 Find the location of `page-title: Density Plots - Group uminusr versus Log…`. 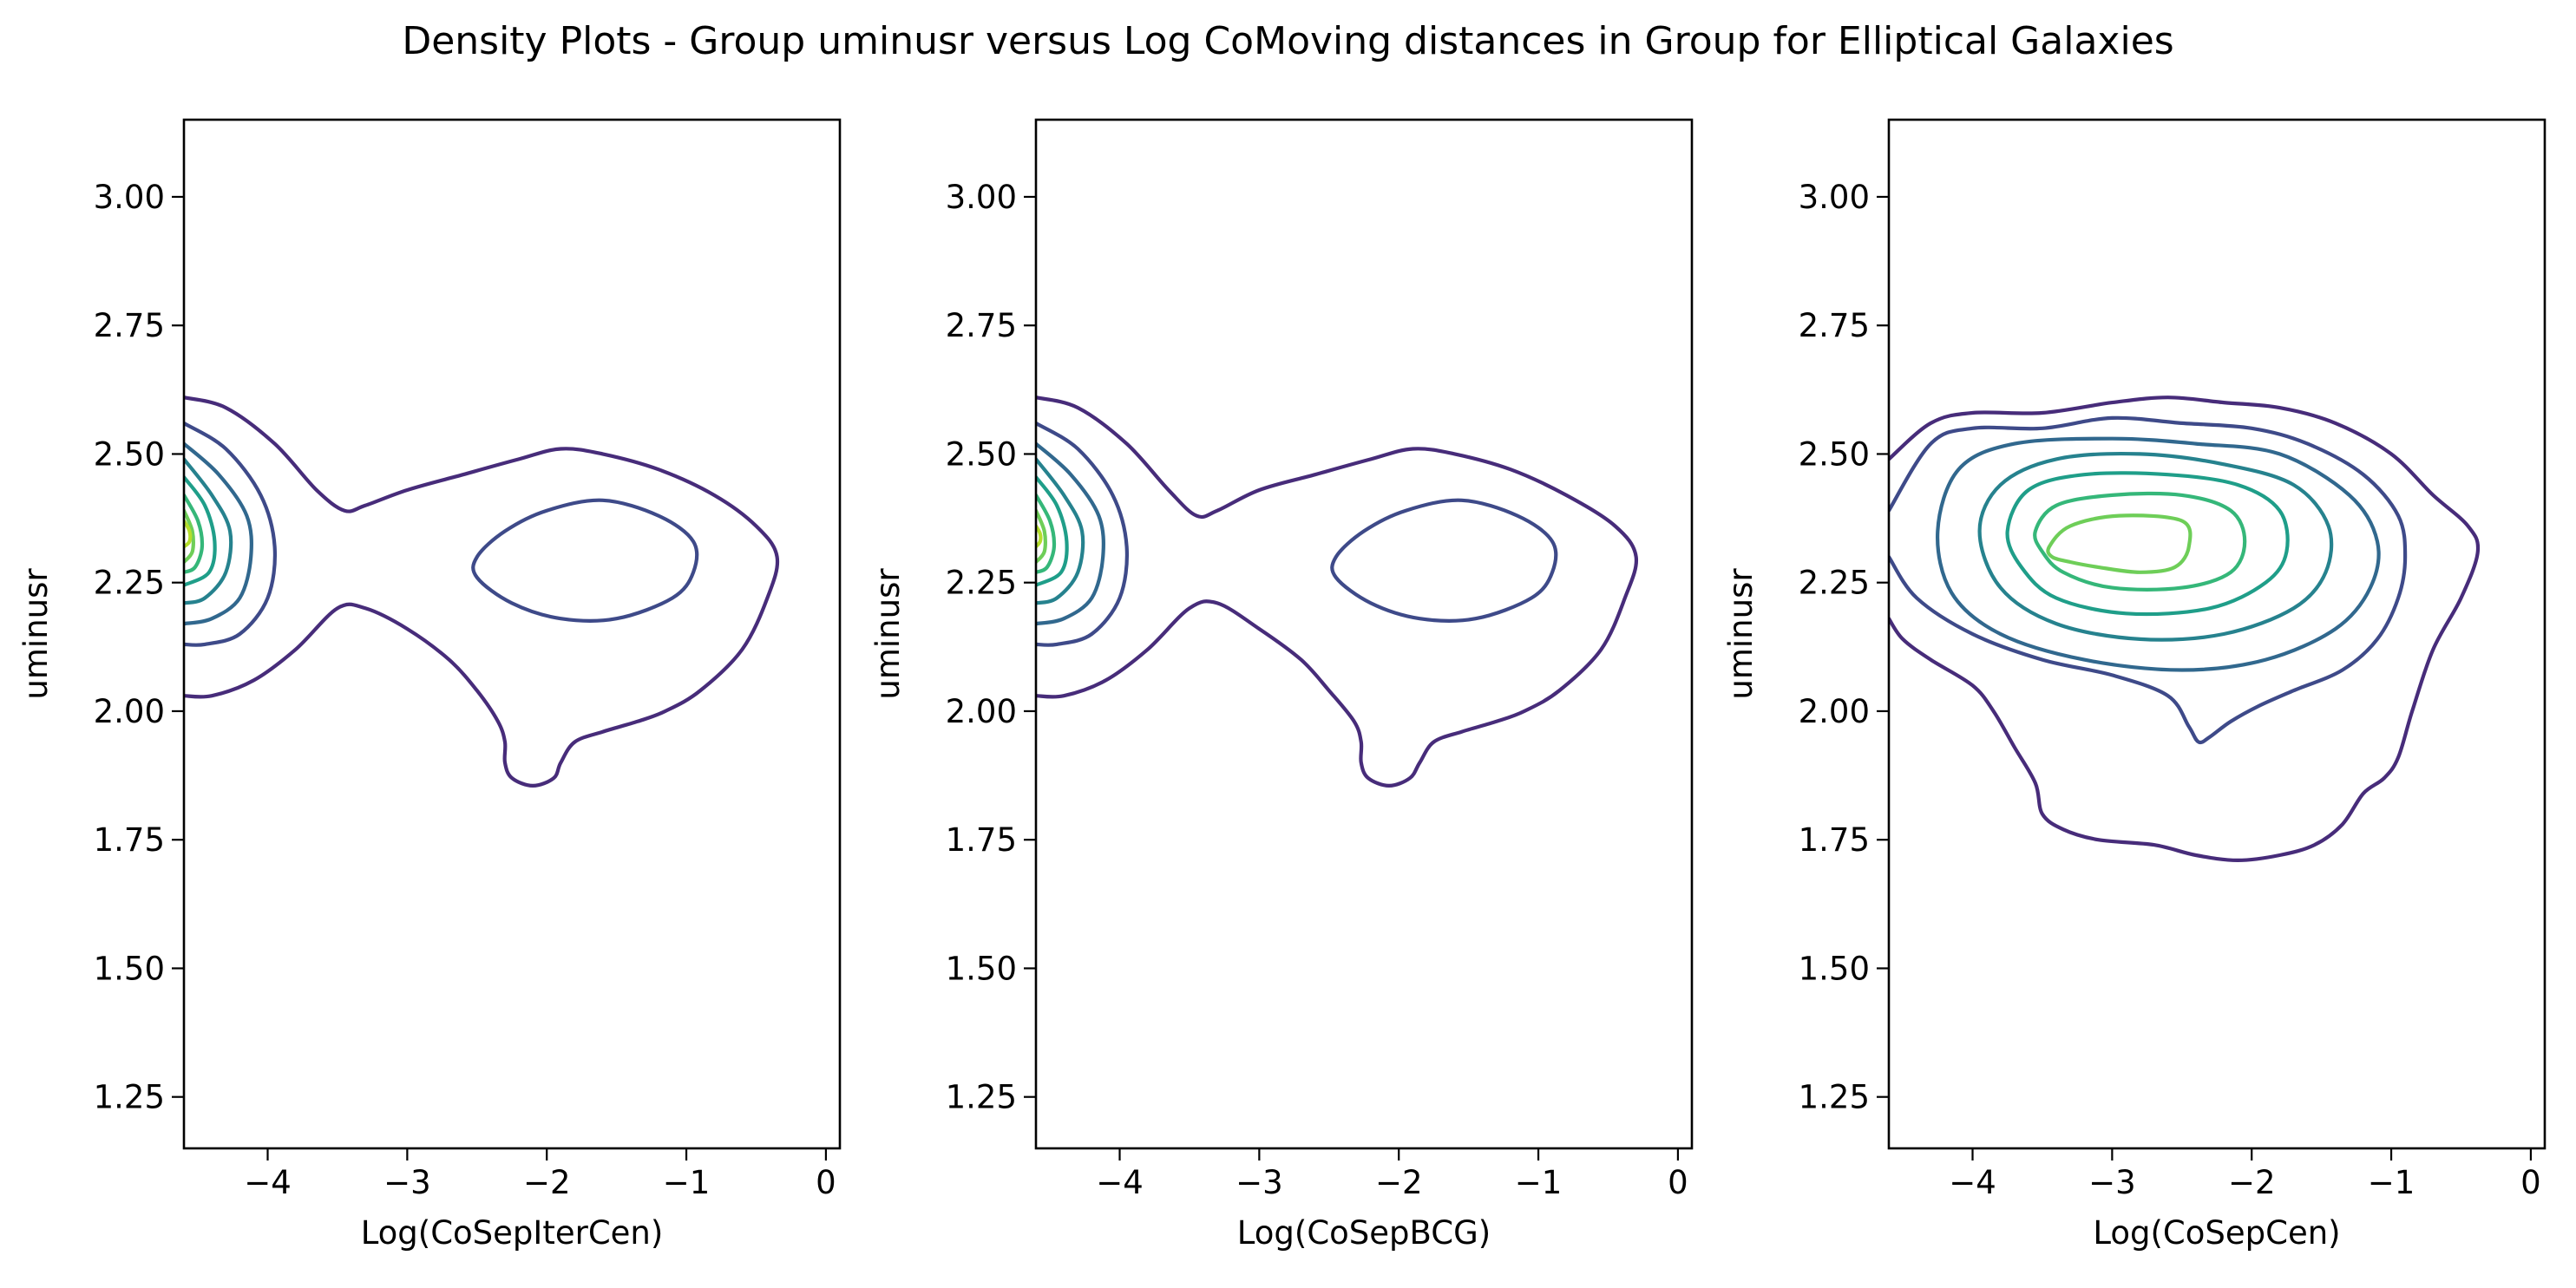

page-title: Density Plots - Group uminusr versus Log… is located at coordinates (1288, 41).